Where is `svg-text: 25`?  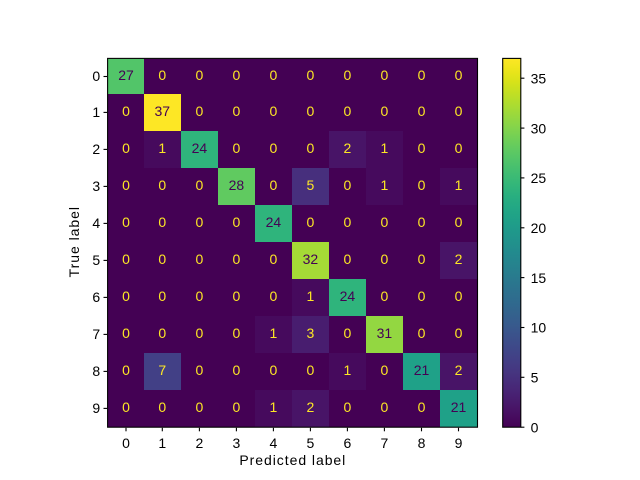
svg-text: 25 is located at coordinates (539, 178).